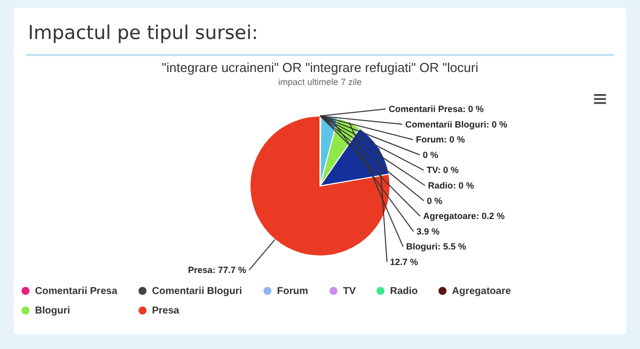 This screenshot has width=640, height=349. I want to click on text: Comentarii Bloguri: 0 %, so click(456, 124).